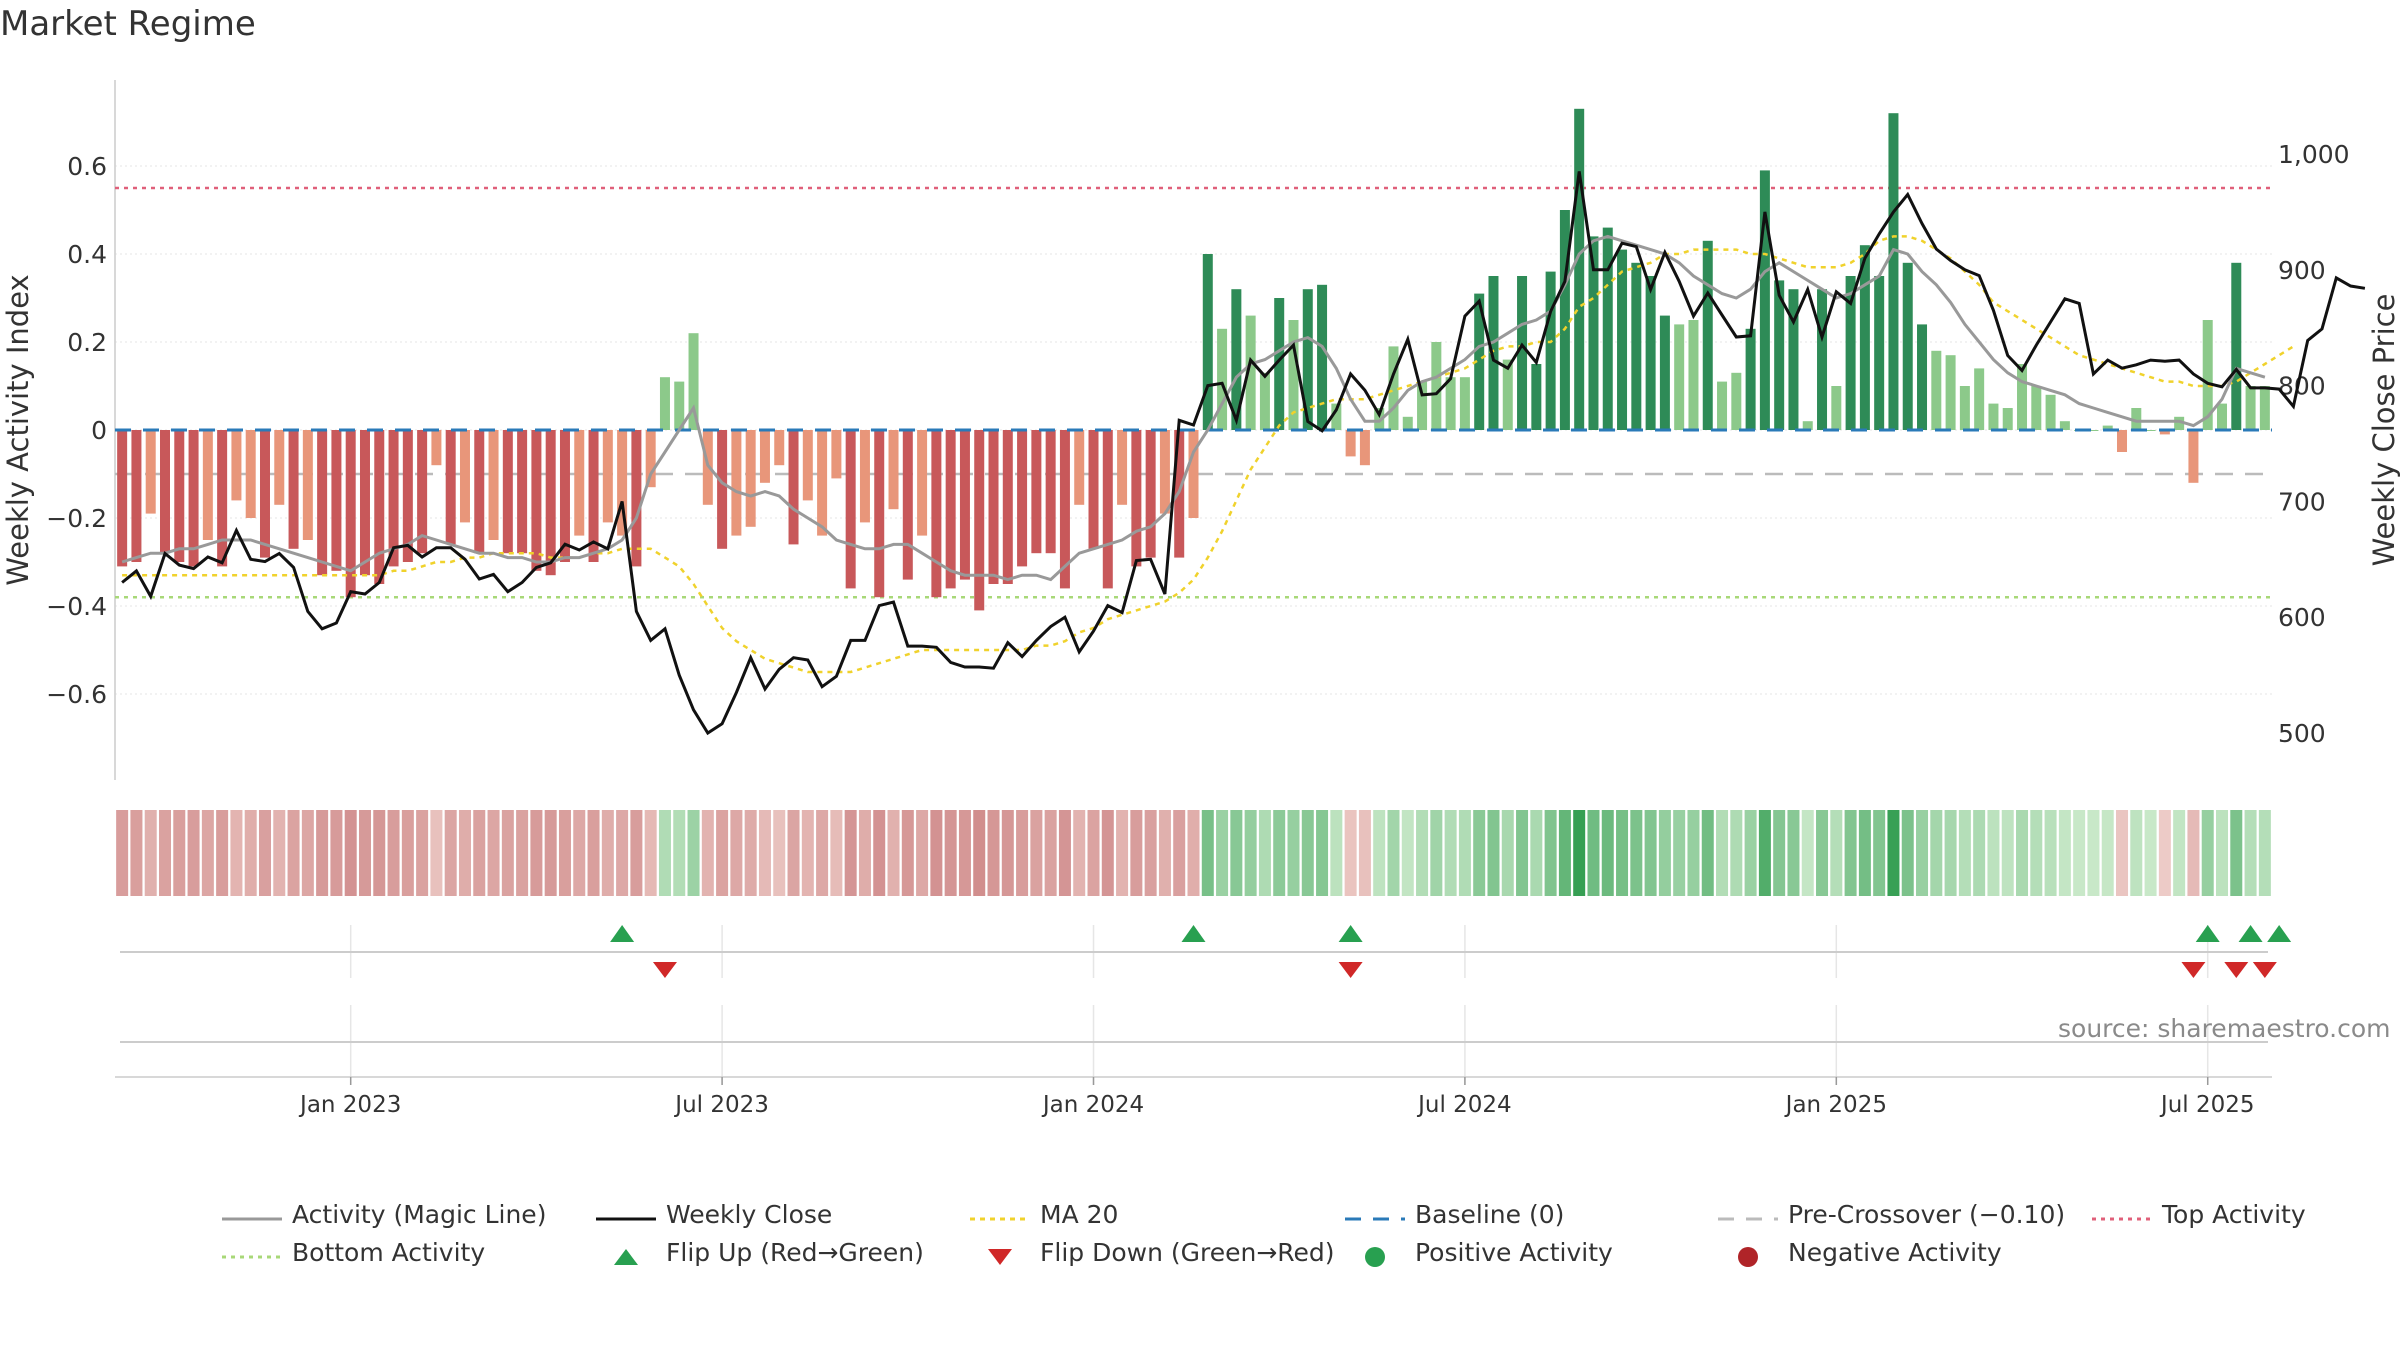 This screenshot has height=1350, width=2400. Describe the element at coordinates (626, 1254) in the screenshot. I see `legend-swatch-flipup` at that location.